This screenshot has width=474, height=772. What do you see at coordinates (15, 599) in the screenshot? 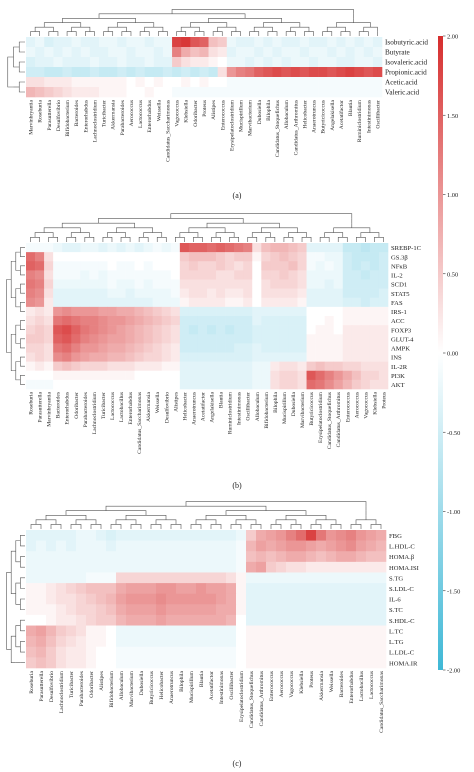
I see `row-dendrogram` at bounding box center [15, 599].